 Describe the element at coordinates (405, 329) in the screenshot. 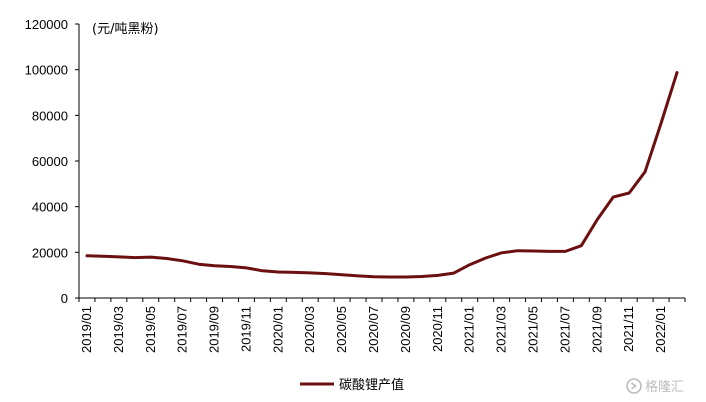

I see `x-tick-label: 2020/09` at that location.